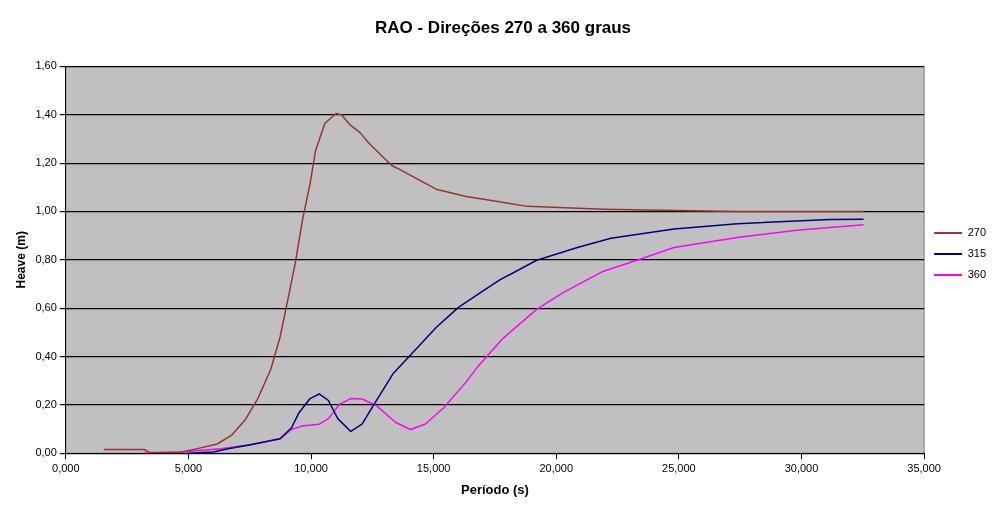  What do you see at coordinates (311, 467) in the screenshot?
I see `x-tick-label: 10,000` at bounding box center [311, 467].